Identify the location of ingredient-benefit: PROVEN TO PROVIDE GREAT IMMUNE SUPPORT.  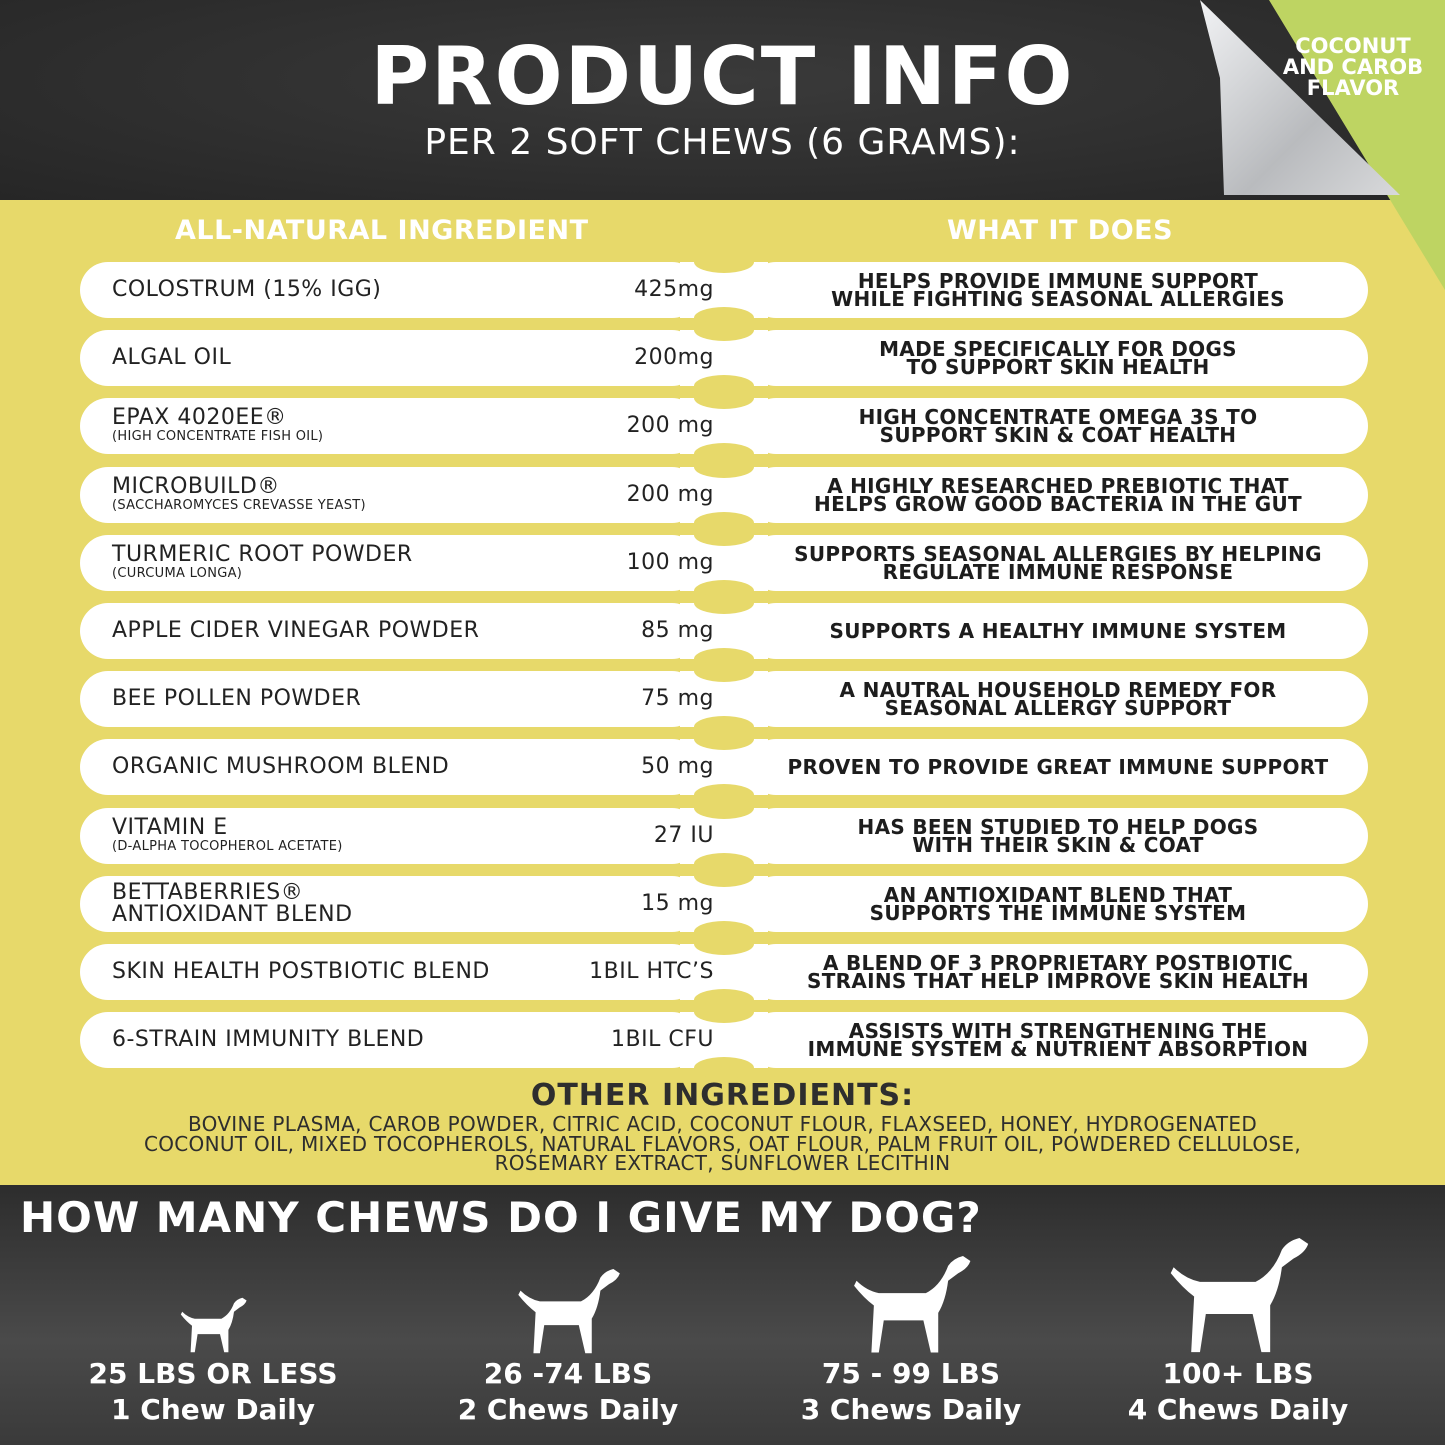
(1058, 767).